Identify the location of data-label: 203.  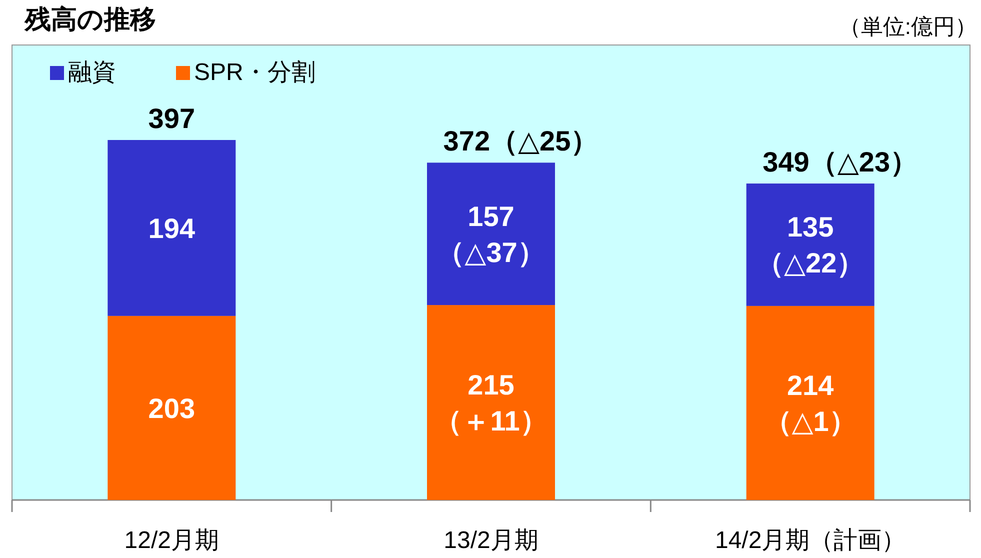
(172, 408).